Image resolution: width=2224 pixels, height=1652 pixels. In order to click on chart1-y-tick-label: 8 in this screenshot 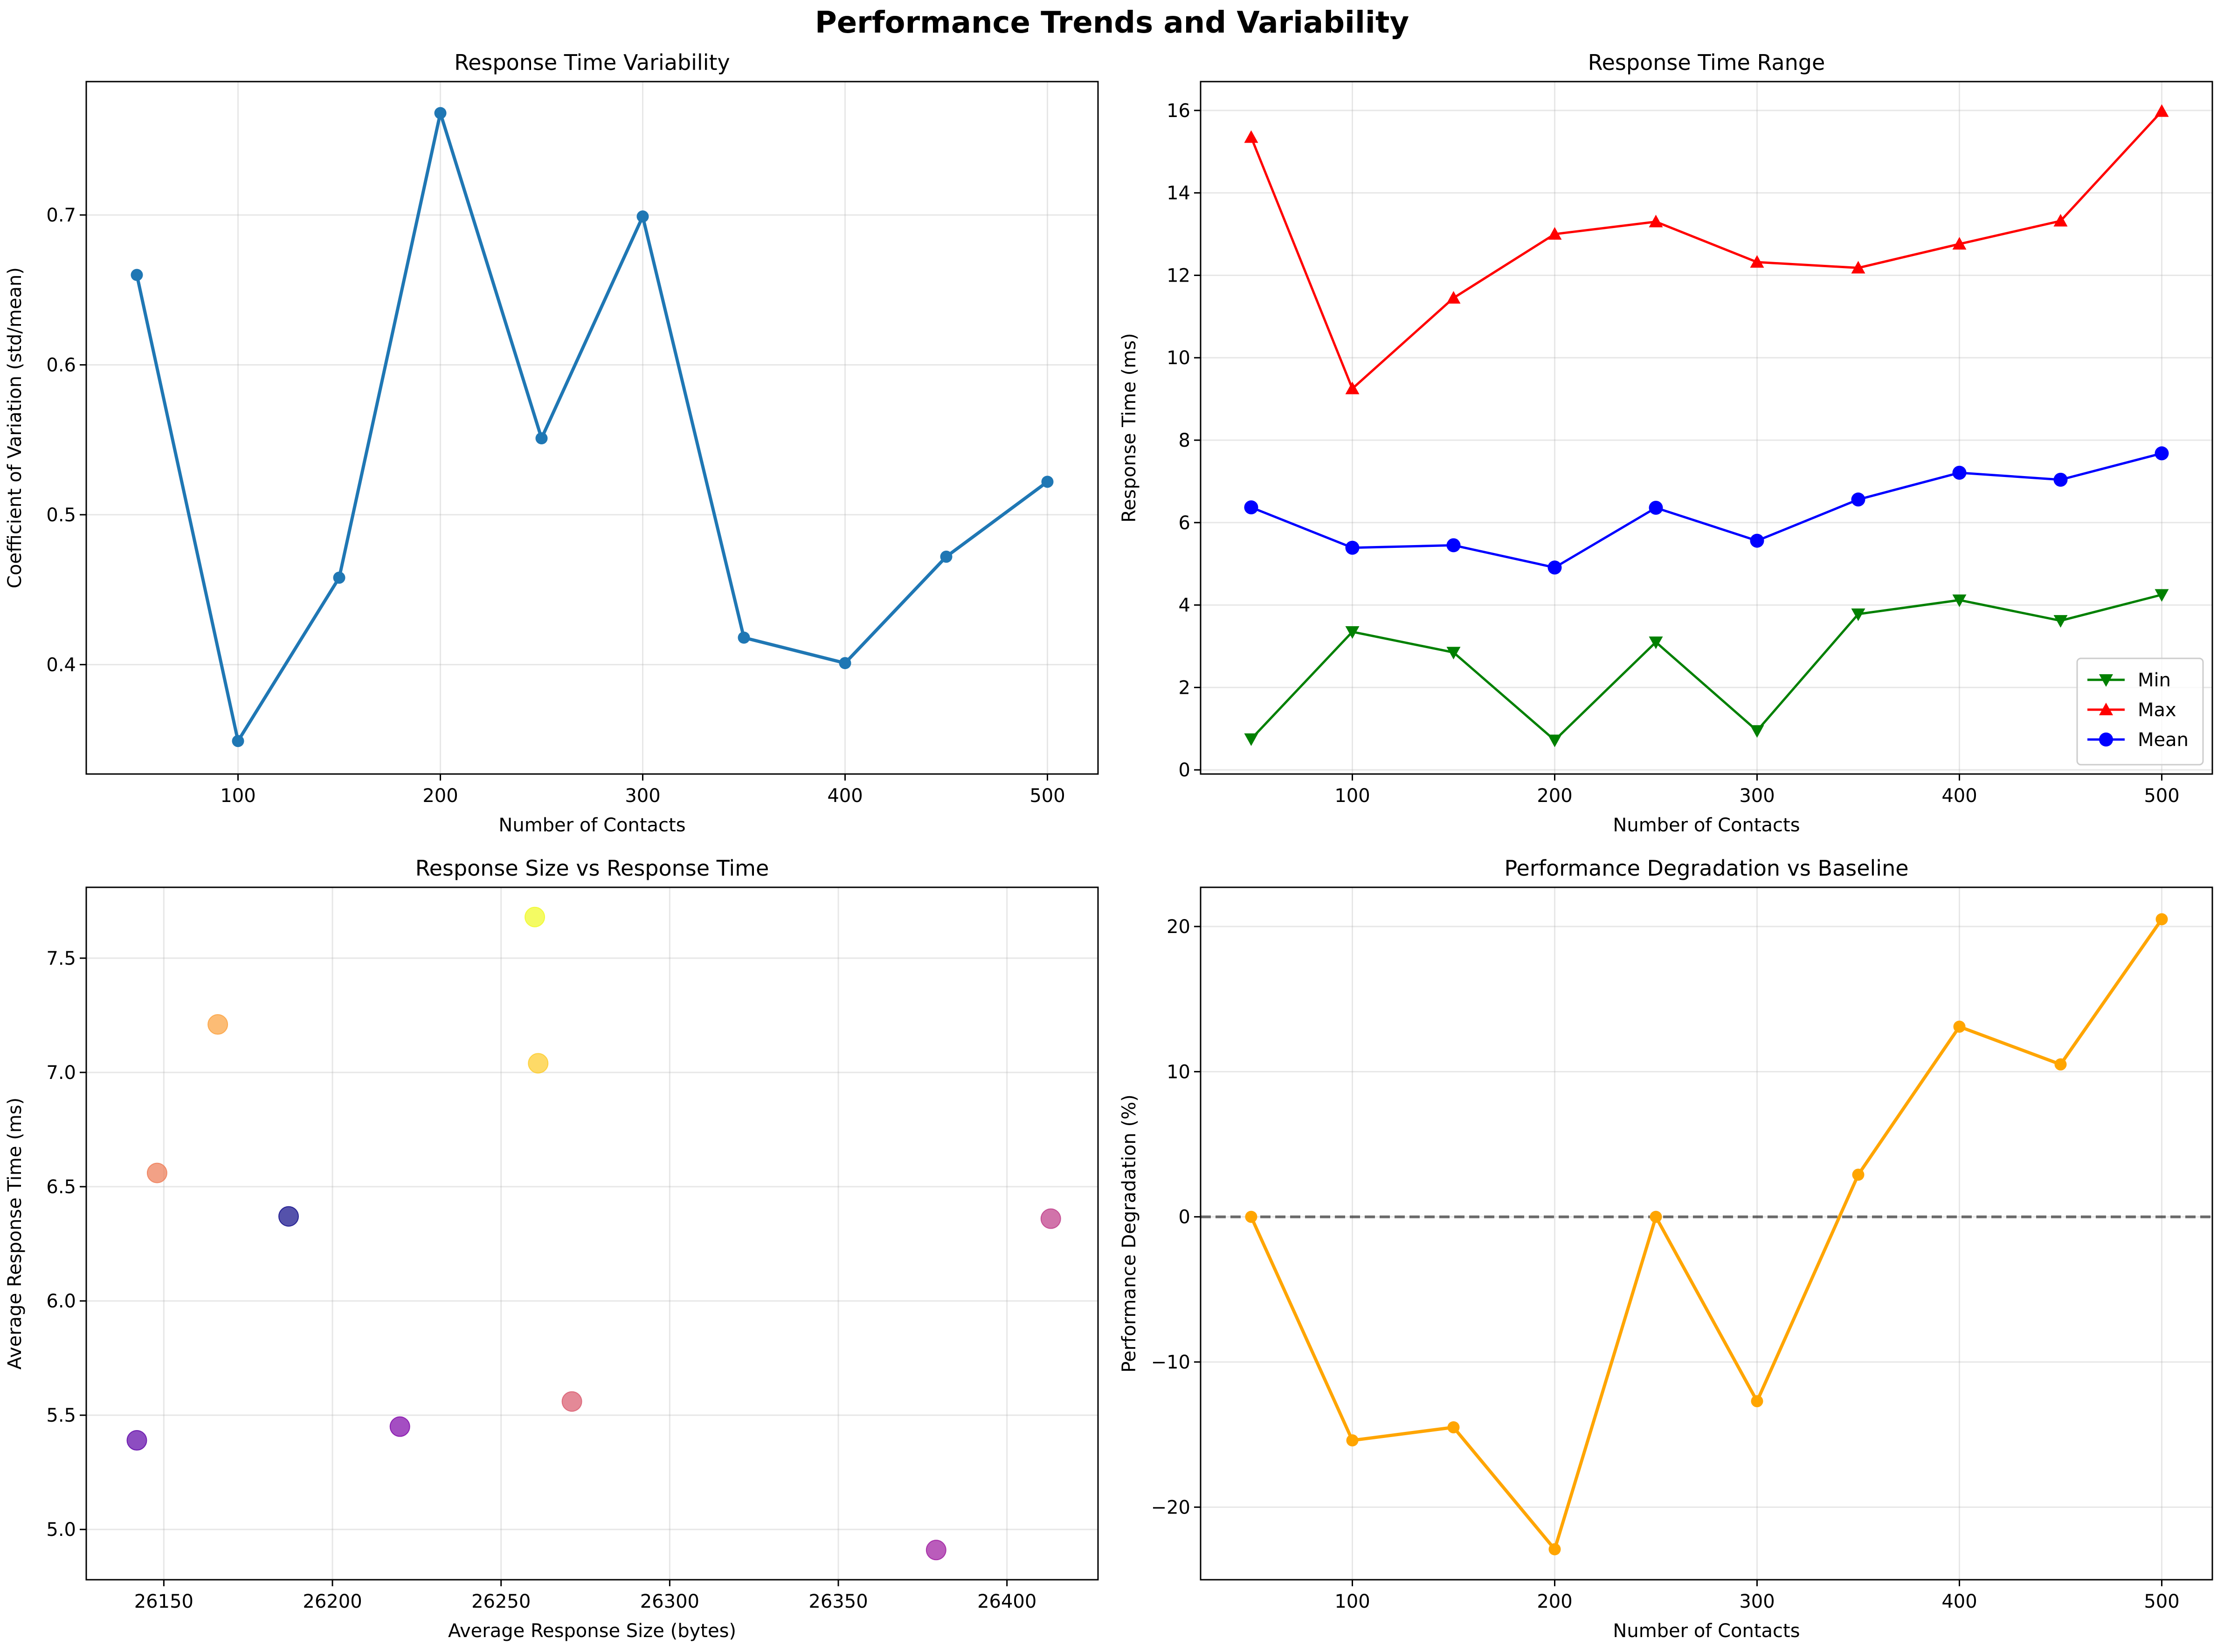, I will do `click(1184, 440)`.